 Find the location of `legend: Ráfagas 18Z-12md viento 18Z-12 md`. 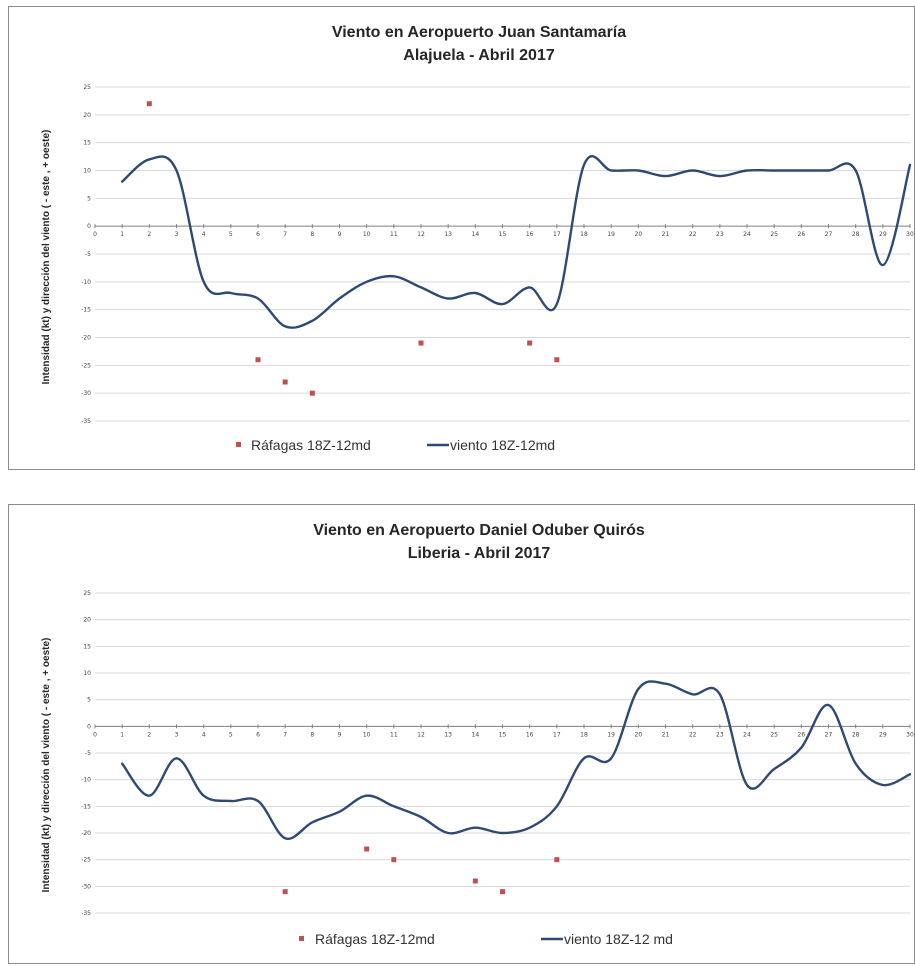

legend: Ráfagas 18Z-12md viento 18Z-12 md is located at coordinates (486, 939).